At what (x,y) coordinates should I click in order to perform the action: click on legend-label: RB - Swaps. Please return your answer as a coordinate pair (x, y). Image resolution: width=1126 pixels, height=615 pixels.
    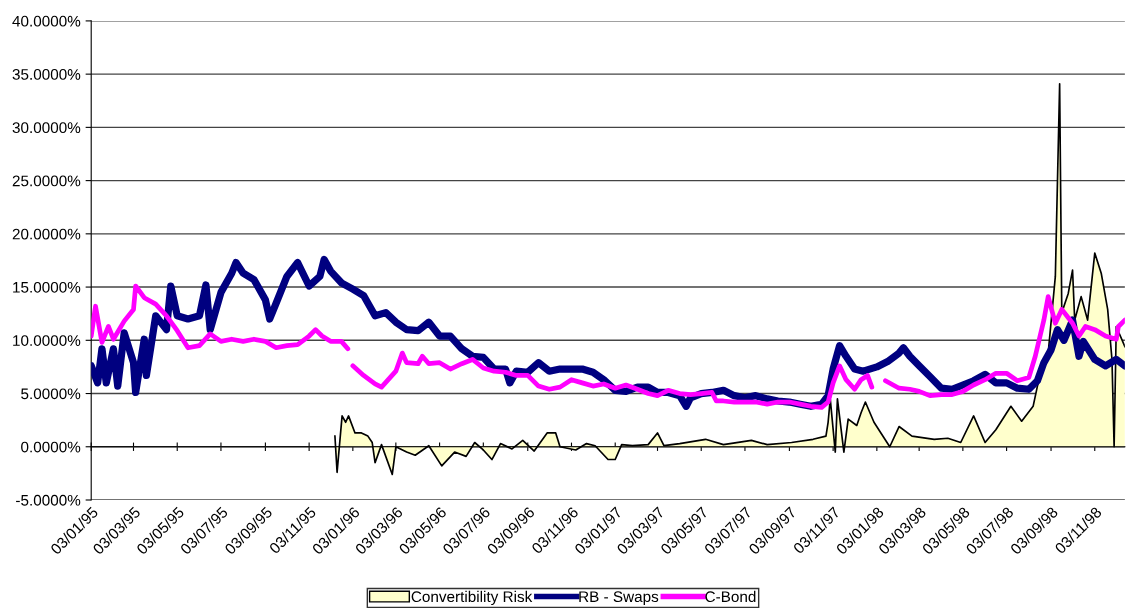
    Looking at the image, I should click on (619, 598).